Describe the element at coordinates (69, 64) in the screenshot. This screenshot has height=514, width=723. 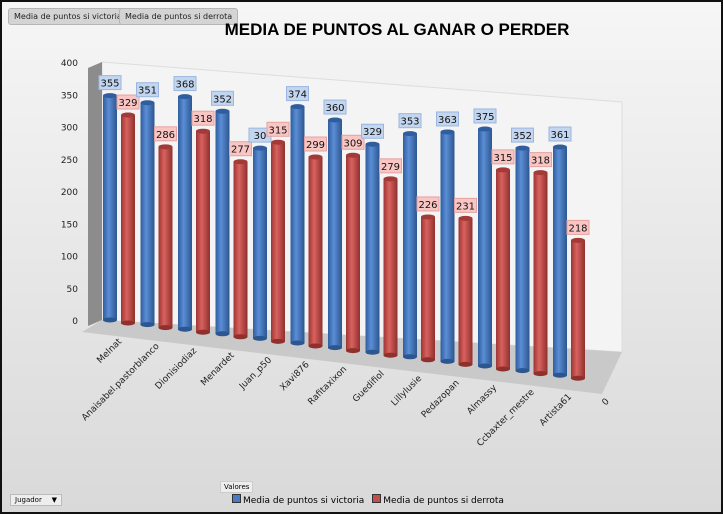
I see `y-tick-label: 400` at that location.